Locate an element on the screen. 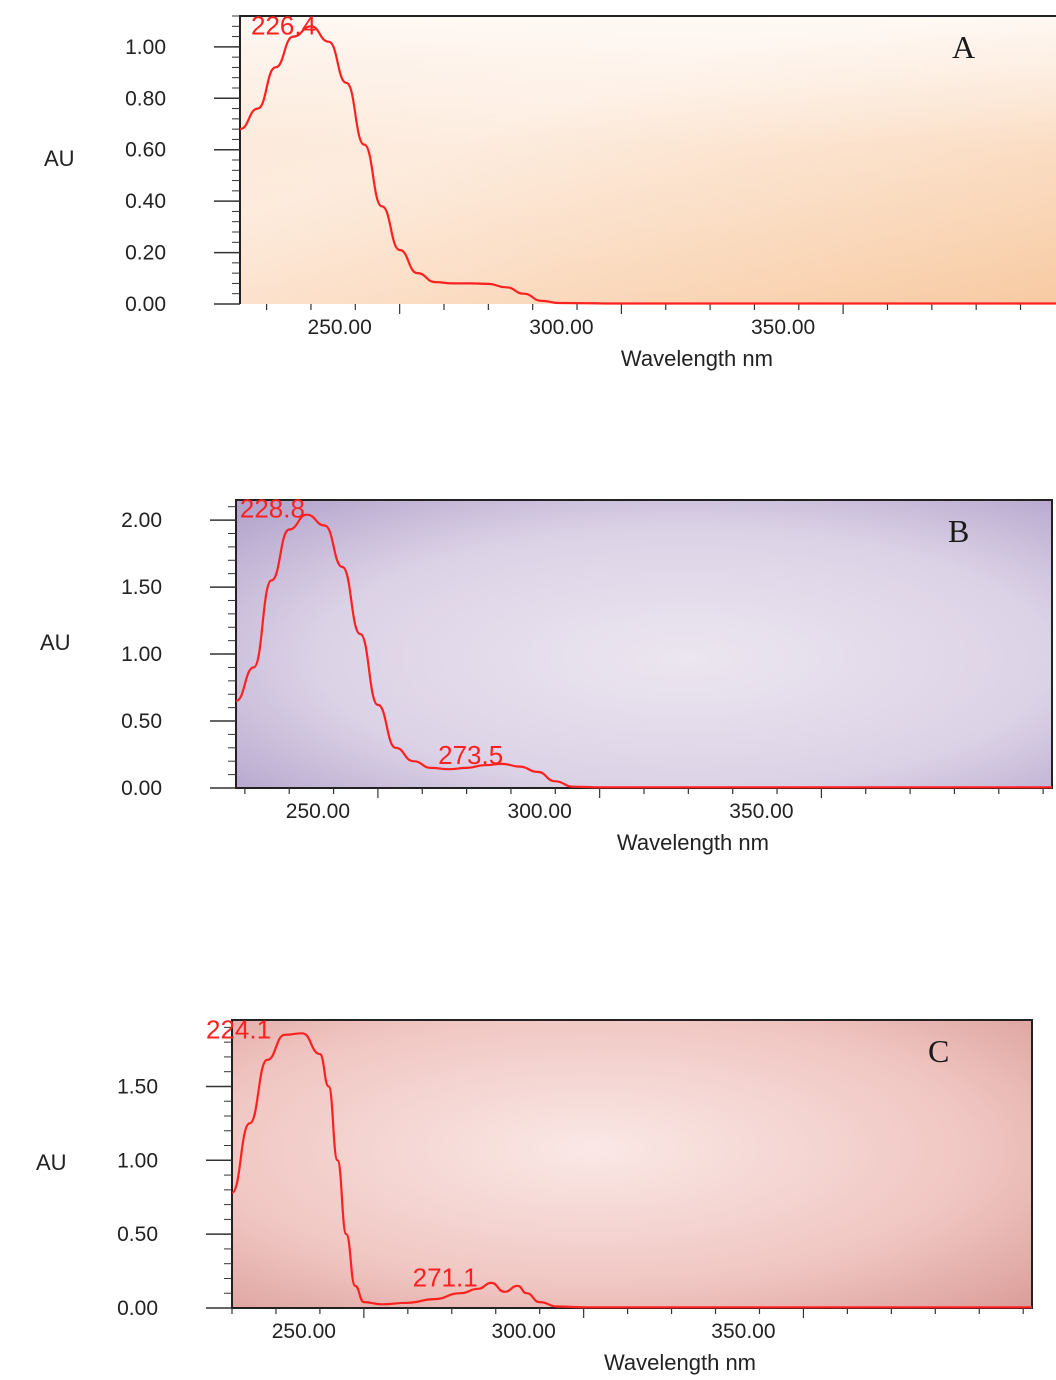 This screenshot has width=1056, height=1380. panel-c-x-axis-title: Wavelength nm is located at coordinates (680, 1362).